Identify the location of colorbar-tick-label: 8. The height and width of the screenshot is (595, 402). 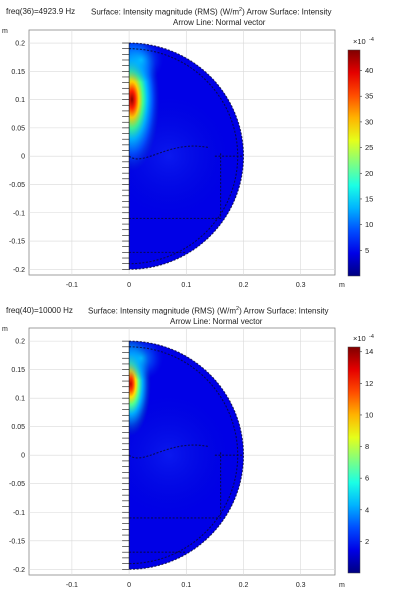
(367, 446).